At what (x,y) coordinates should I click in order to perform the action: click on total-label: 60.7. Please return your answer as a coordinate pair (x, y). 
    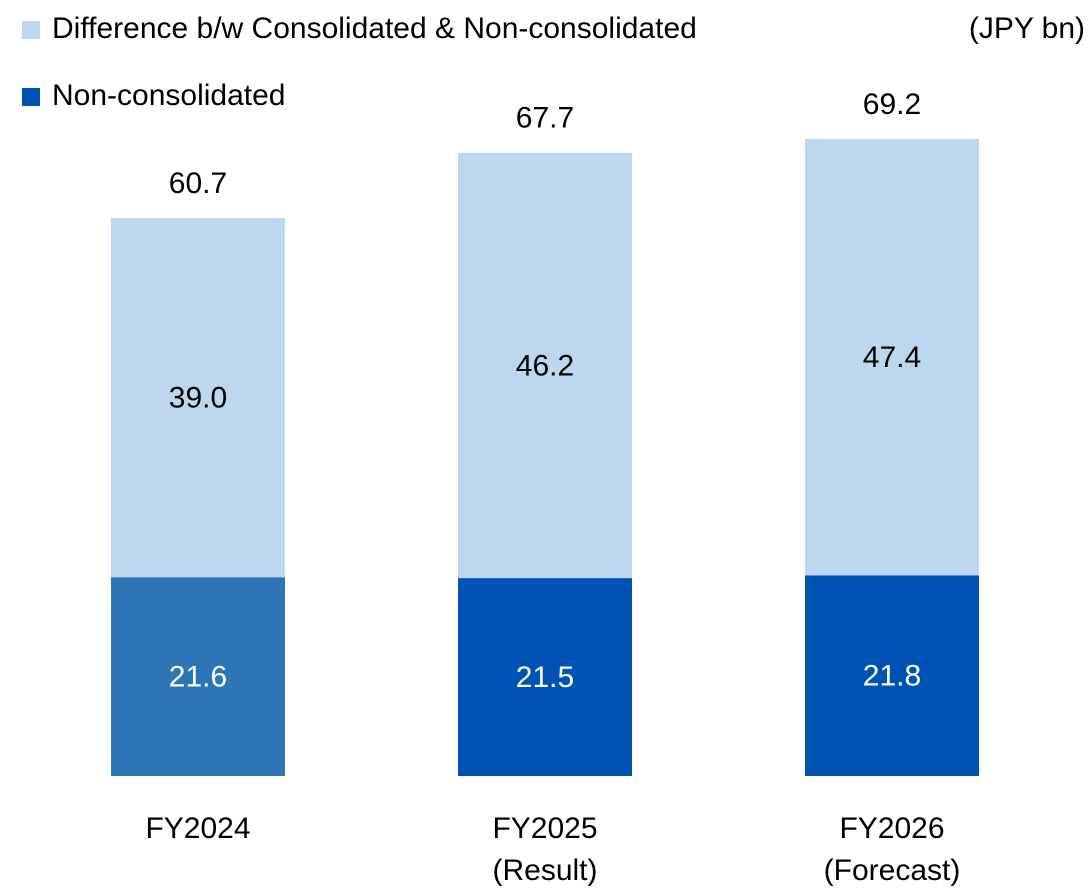
    Looking at the image, I should click on (198, 183).